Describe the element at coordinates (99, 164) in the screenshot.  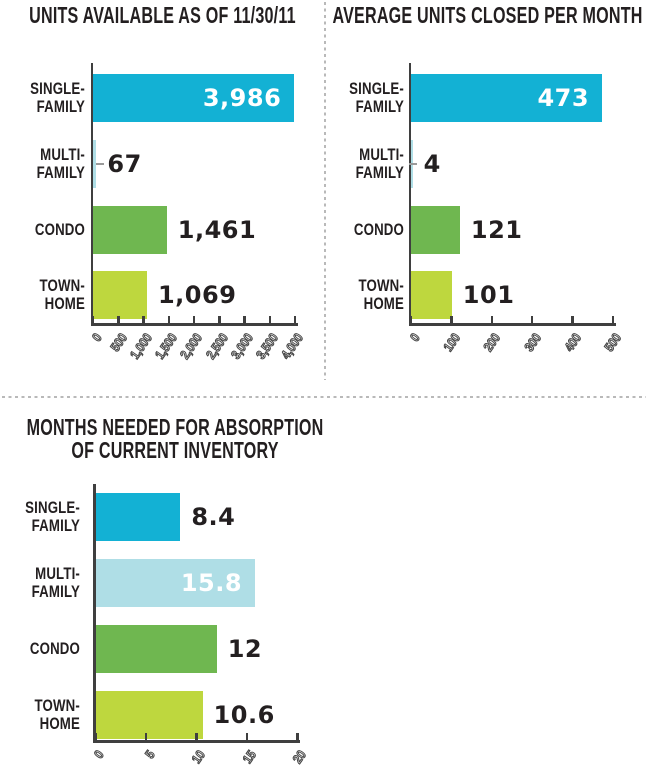
I see `category-tick-dash` at that location.